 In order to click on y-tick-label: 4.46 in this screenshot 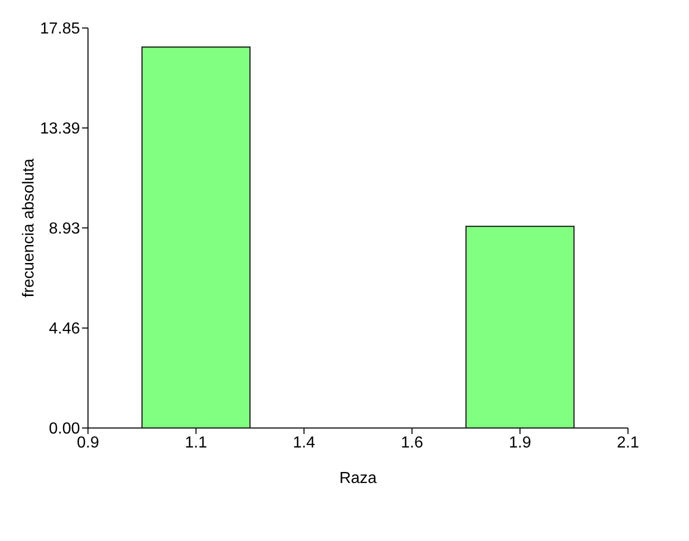, I will do `click(64, 329)`.